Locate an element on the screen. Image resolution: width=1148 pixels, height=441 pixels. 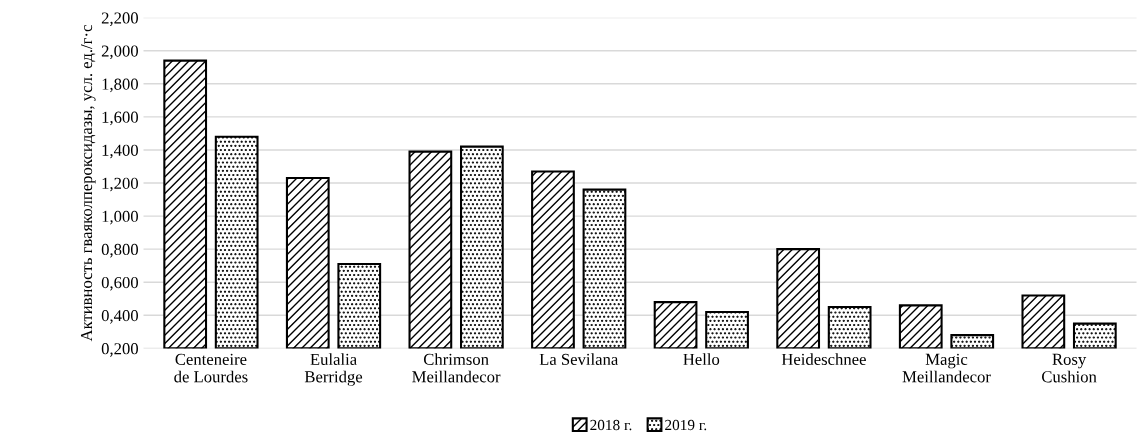
y-tick-label: 2,200 is located at coordinates (119, 19).